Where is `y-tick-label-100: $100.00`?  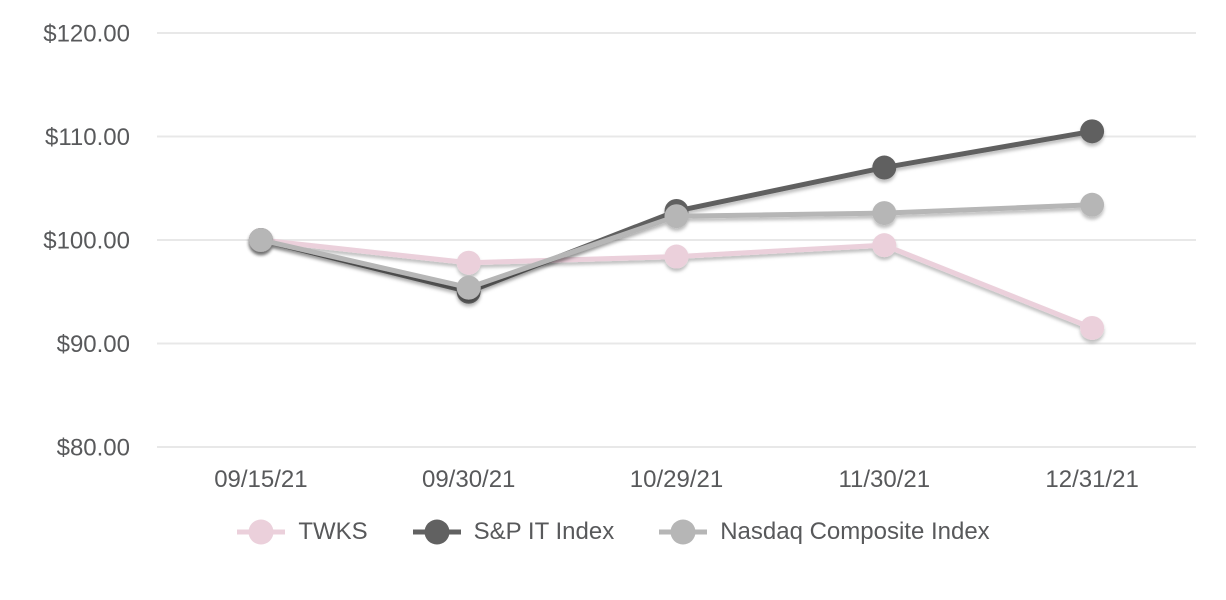
y-tick-label-100: $100.00 is located at coordinates (86, 241).